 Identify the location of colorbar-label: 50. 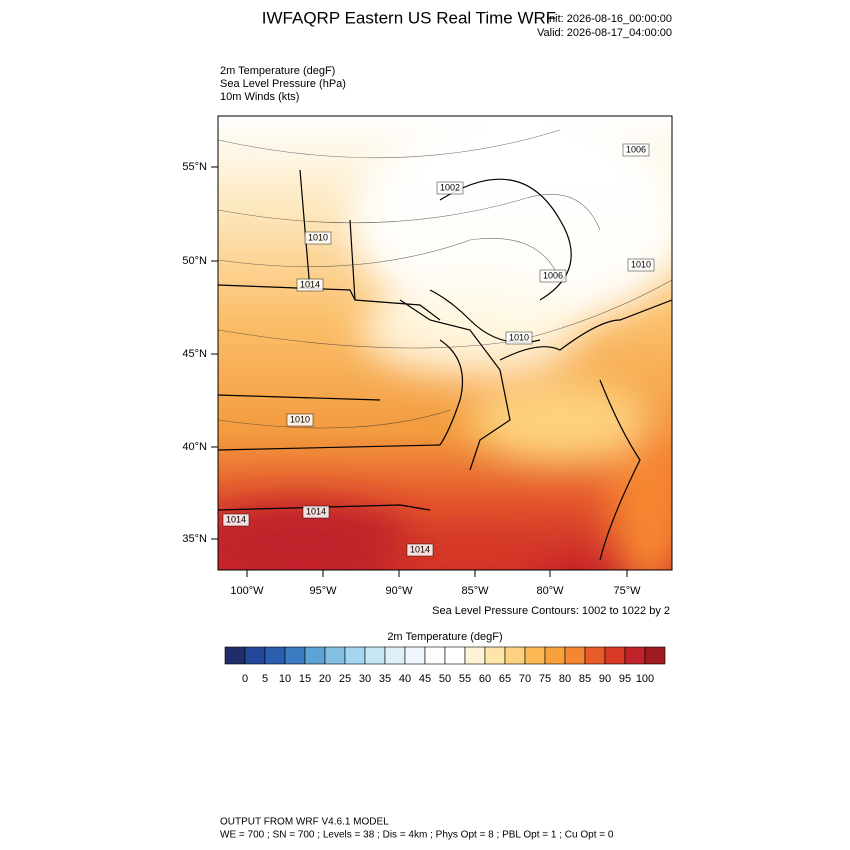
(445, 679).